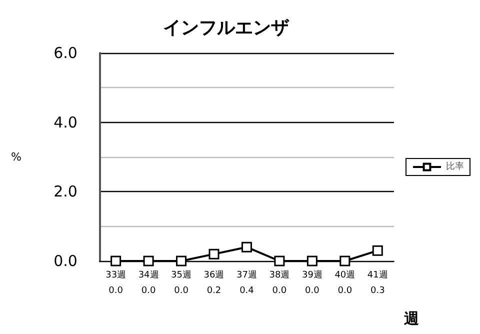  Describe the element at coordinates (181, 275) in the screenshot. I see `x-tick-label: 35週` at that location.